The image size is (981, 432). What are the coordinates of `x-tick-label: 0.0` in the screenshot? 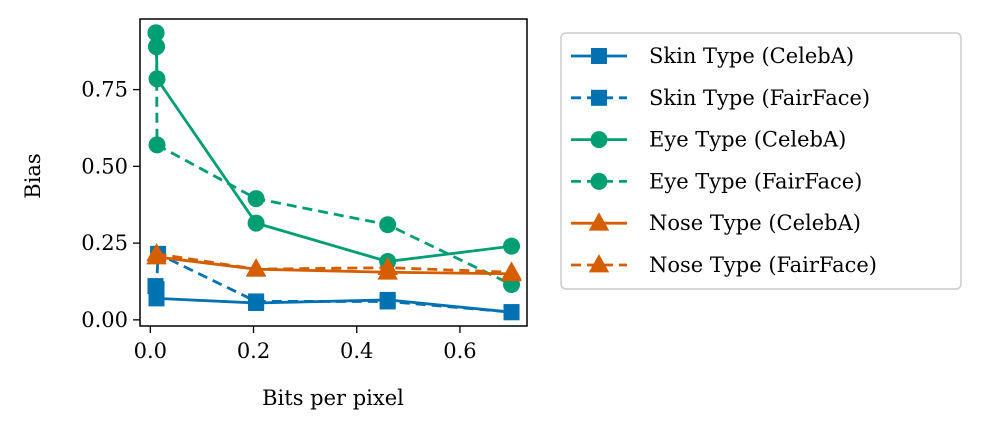 It's located at (150, 351).